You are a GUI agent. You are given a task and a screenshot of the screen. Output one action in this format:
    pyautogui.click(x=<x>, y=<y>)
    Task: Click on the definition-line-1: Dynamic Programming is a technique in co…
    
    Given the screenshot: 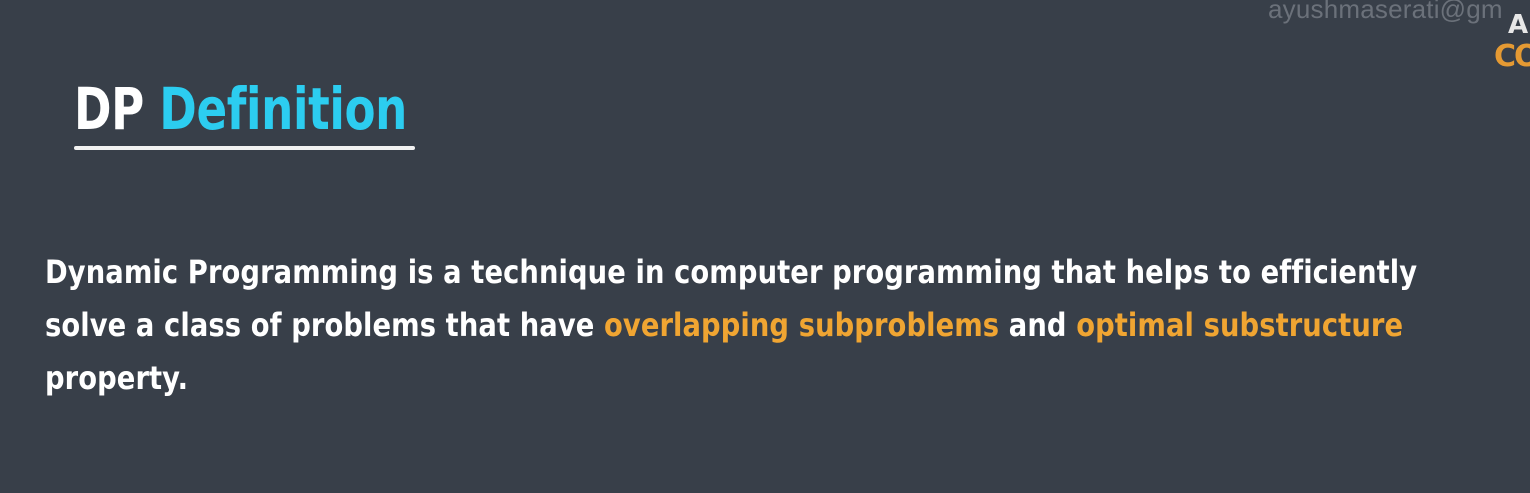 What is the action you would take?
    pyautogui.click(x=731, y=272)
    